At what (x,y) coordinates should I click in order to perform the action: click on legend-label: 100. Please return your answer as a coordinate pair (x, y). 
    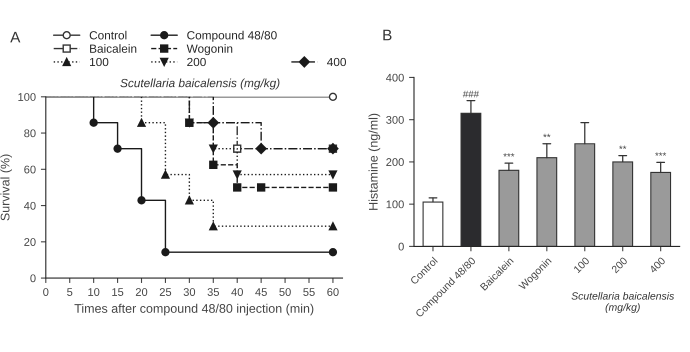
    Looking at the image, I should click on (99, 62).